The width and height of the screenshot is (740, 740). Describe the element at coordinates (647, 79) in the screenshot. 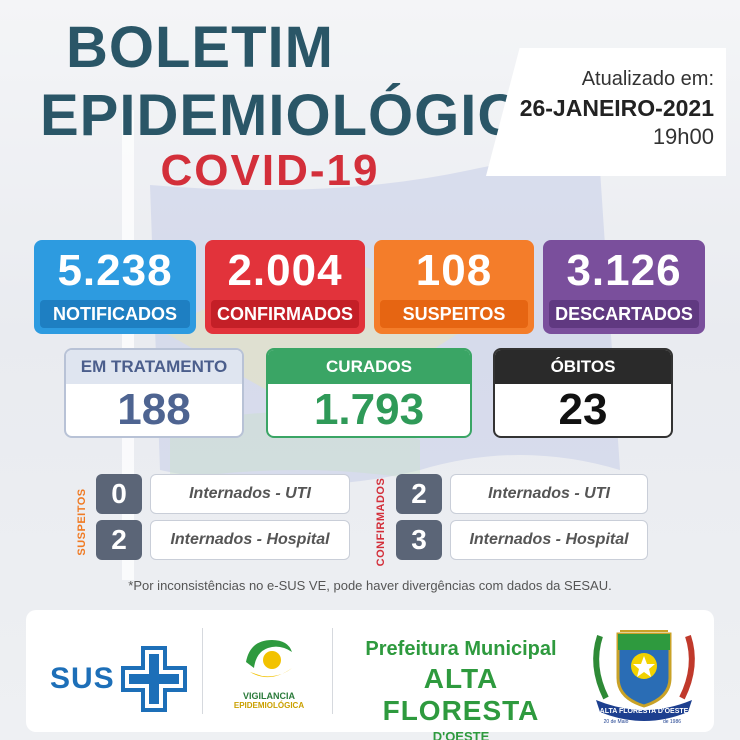

I see `update-label: Atualizado em:` at that location.